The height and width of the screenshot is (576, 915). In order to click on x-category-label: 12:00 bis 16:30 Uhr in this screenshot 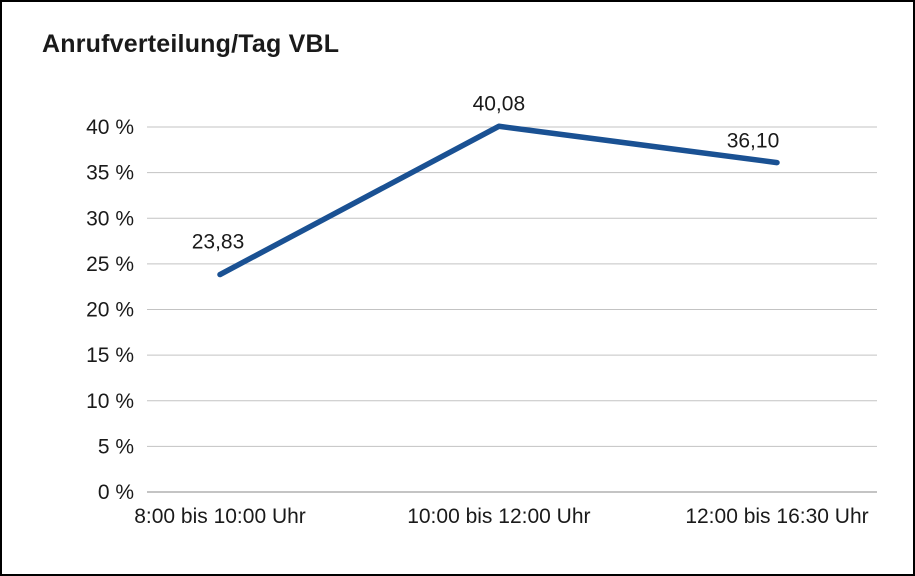, I will do `click(776, 516)`.